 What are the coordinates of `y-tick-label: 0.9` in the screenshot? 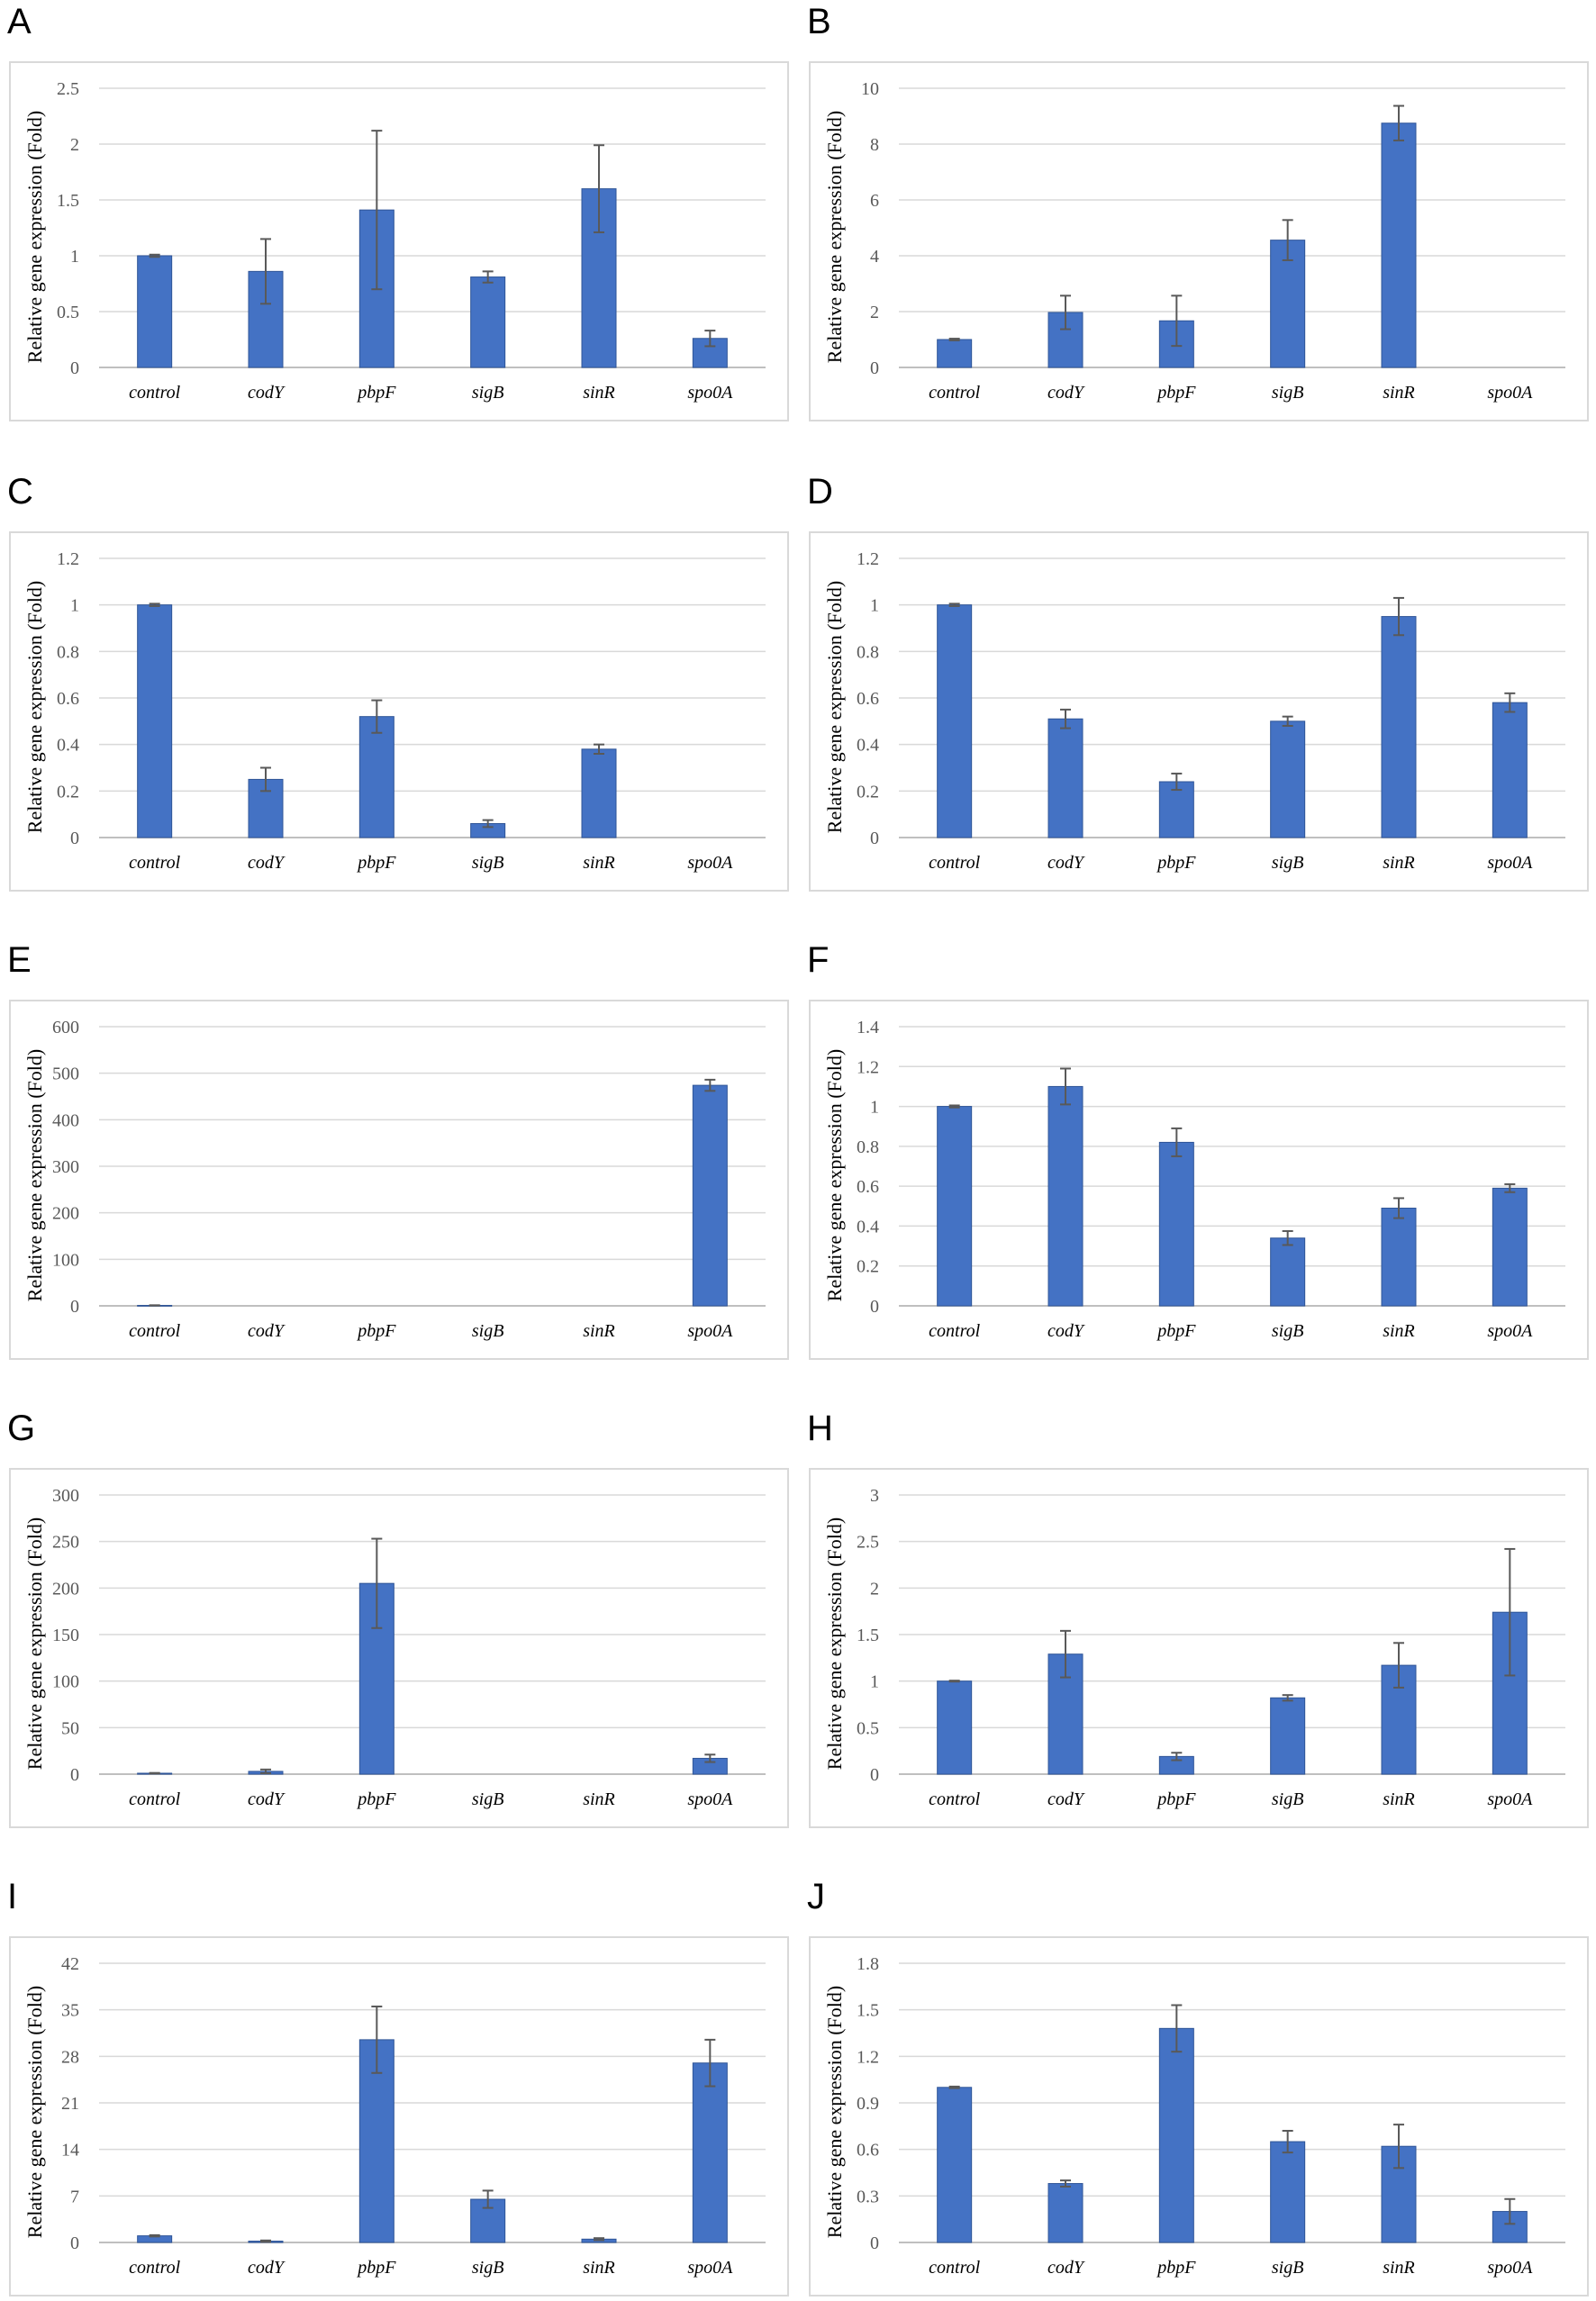 It's located at (868, 2104).